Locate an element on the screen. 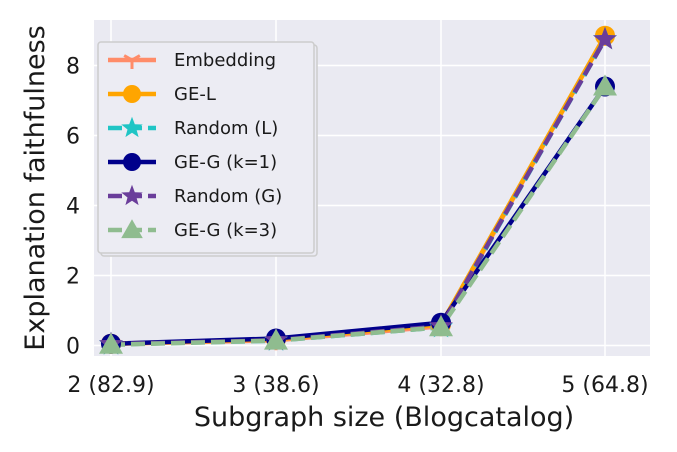 The width and height of the screenshot is (677, 452). x-tick-label: 4 (32.8) is located at coordinates (440, 385).